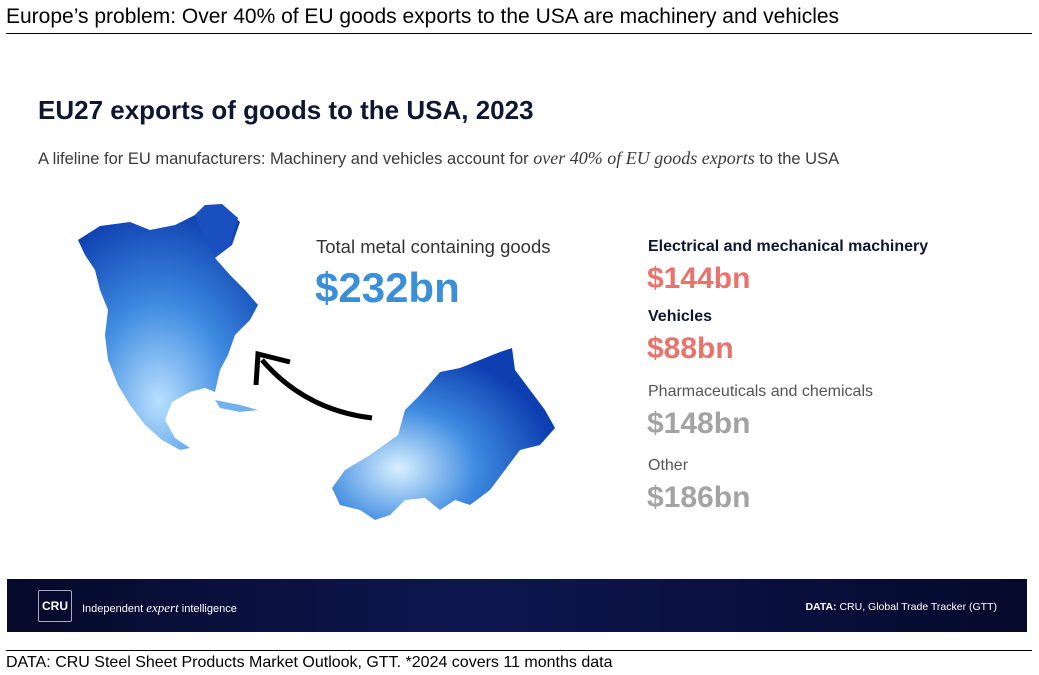 This screenshot has height=675, width=1039. Describe the element at coordinates (699, 423) in the screenshot. I see `item-value: $148bn` at that location.